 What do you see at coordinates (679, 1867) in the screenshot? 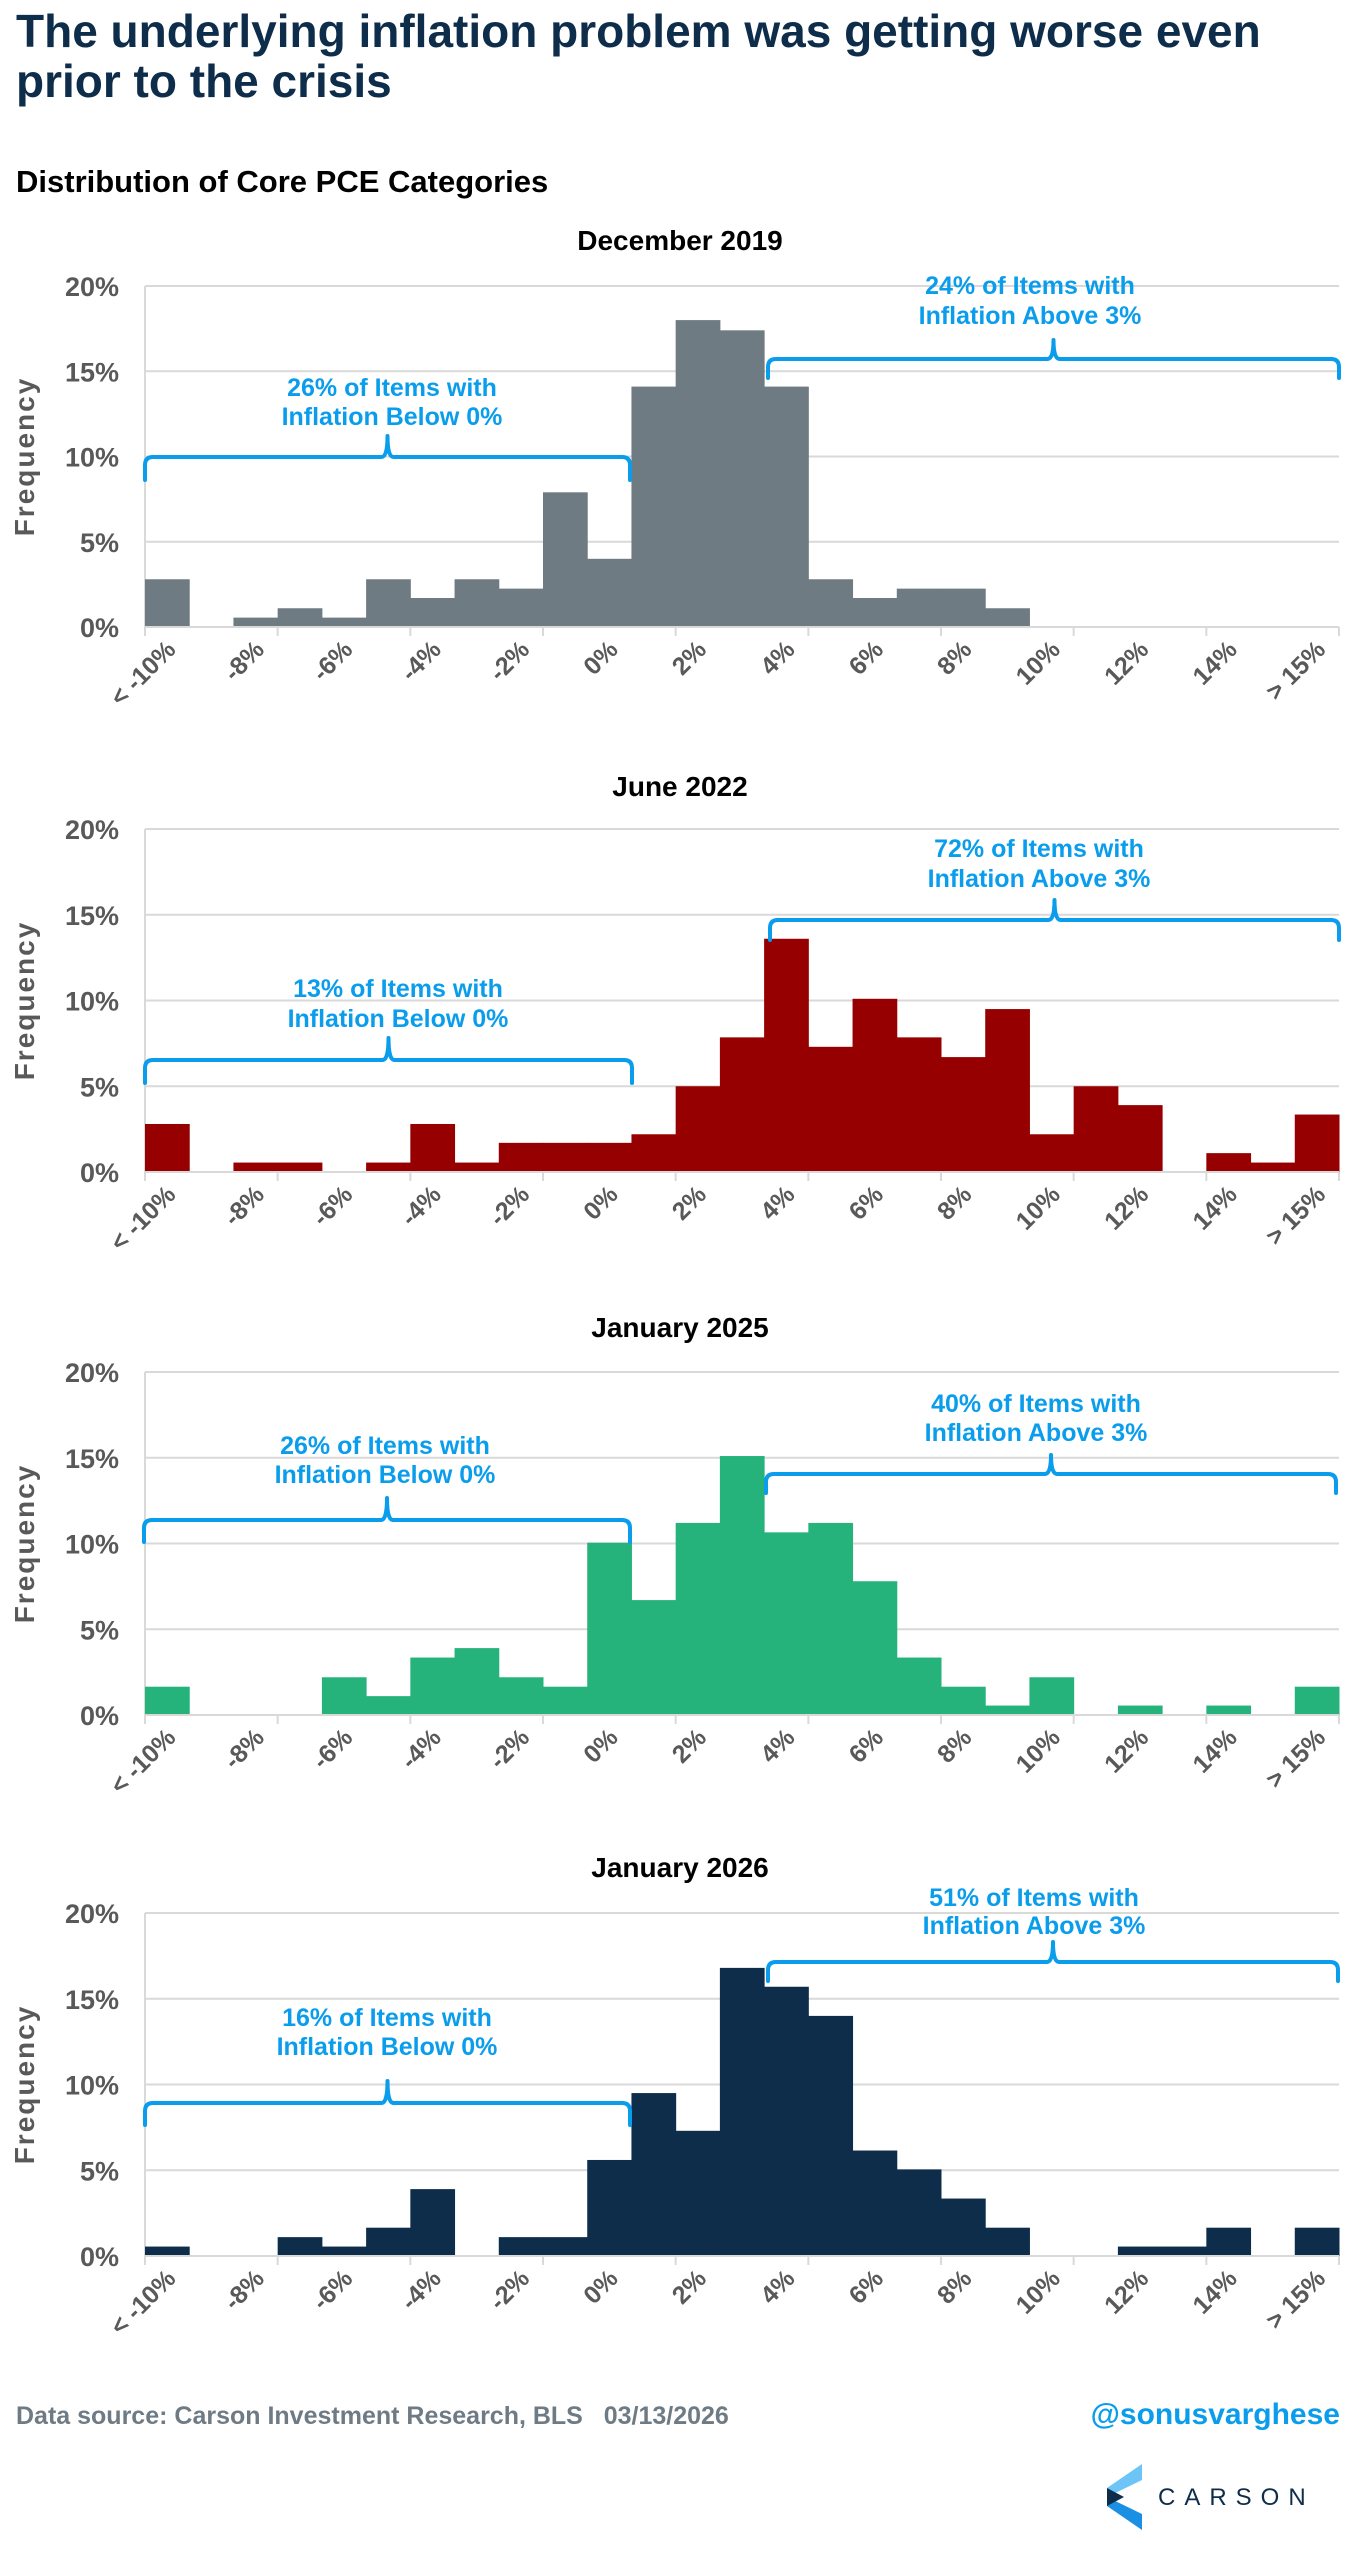
I see `chart-title: January 2026` at bounding box center [679, 1867].